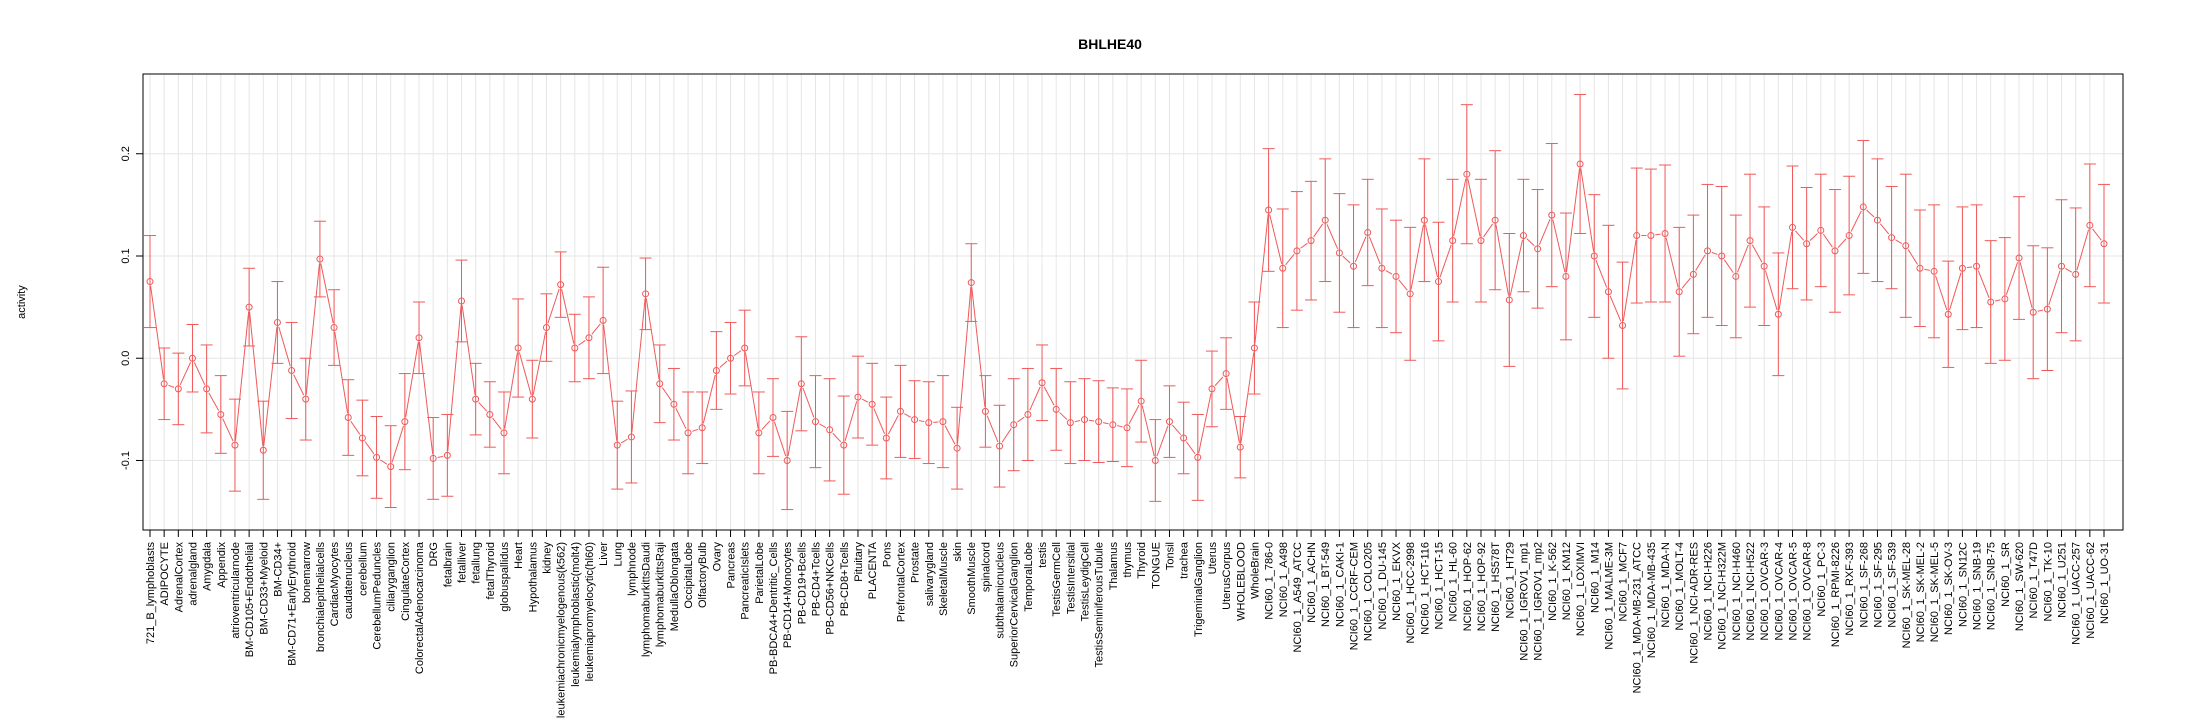  What do you see at coordinates (307, 572) in the screenshot?
I see `x-category-label: bonemarrow` at bounding box center [307, 572].